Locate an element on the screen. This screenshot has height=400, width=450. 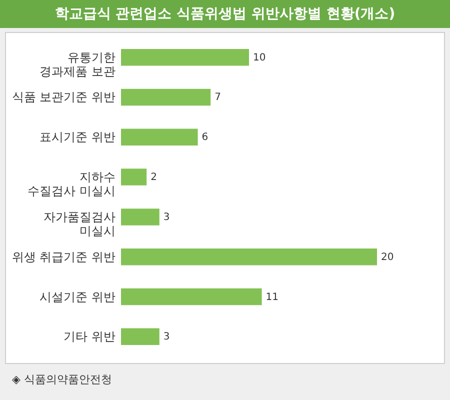
data-label: 7 is located at coordinates (217, 98).